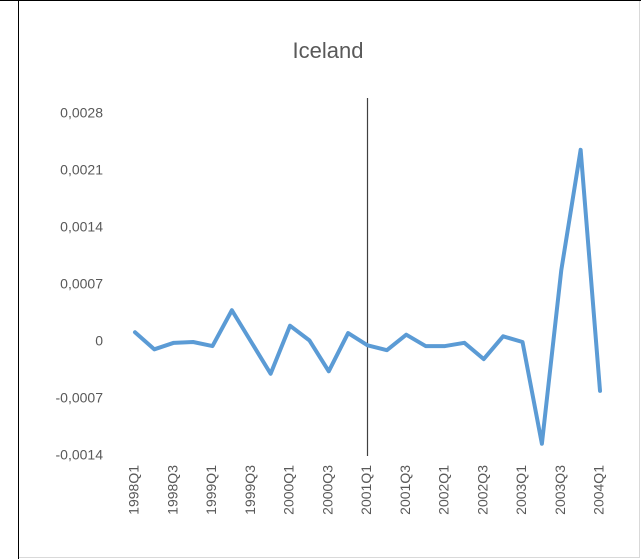 The width and height of the screenshot is (641, 559). I want to click on y-tick-label: 0, so click(99, 341).